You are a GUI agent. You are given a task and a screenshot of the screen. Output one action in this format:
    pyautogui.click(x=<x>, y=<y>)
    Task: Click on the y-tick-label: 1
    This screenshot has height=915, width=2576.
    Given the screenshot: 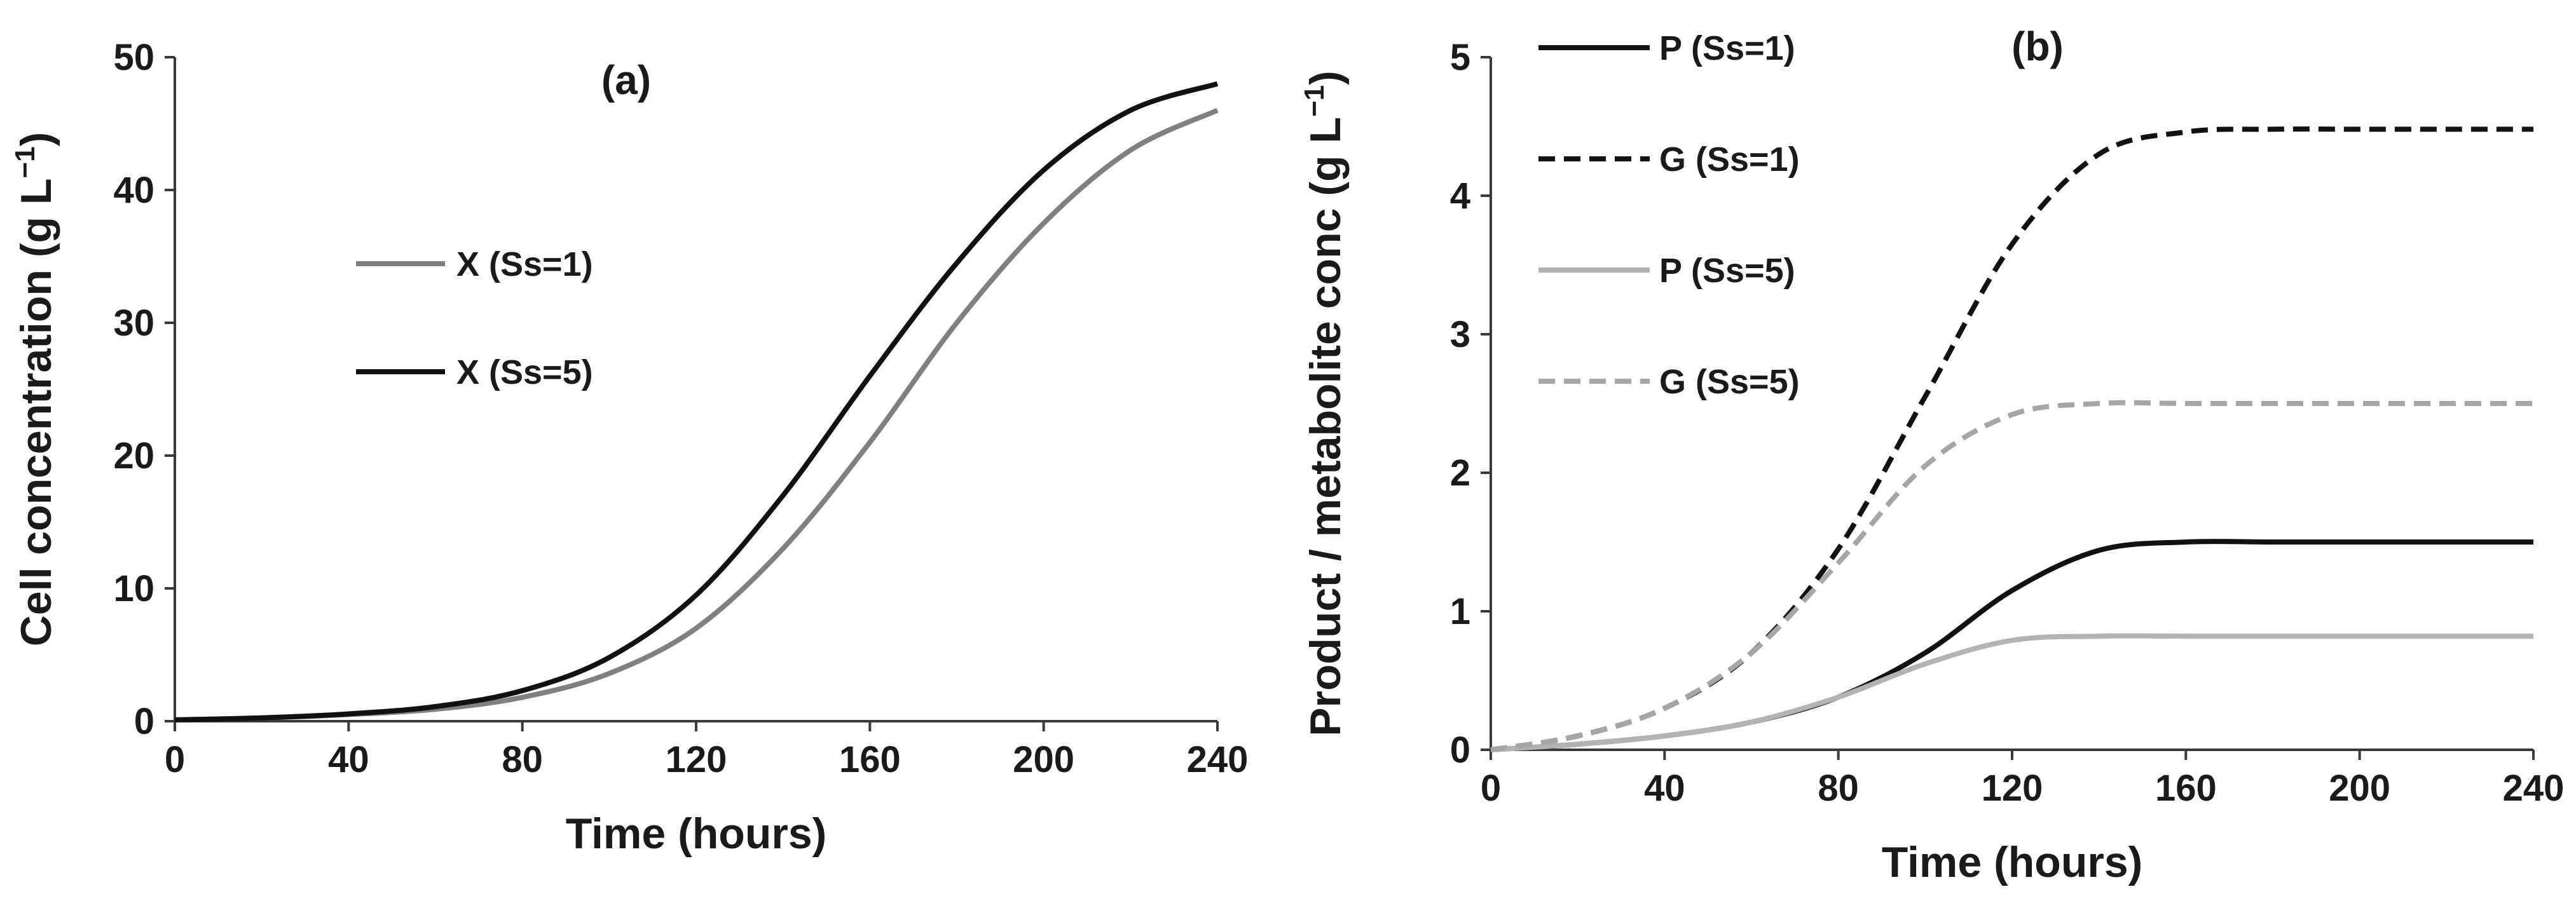 What is the action you would take?
    pyautogui.click(x=1460, y=611)
    